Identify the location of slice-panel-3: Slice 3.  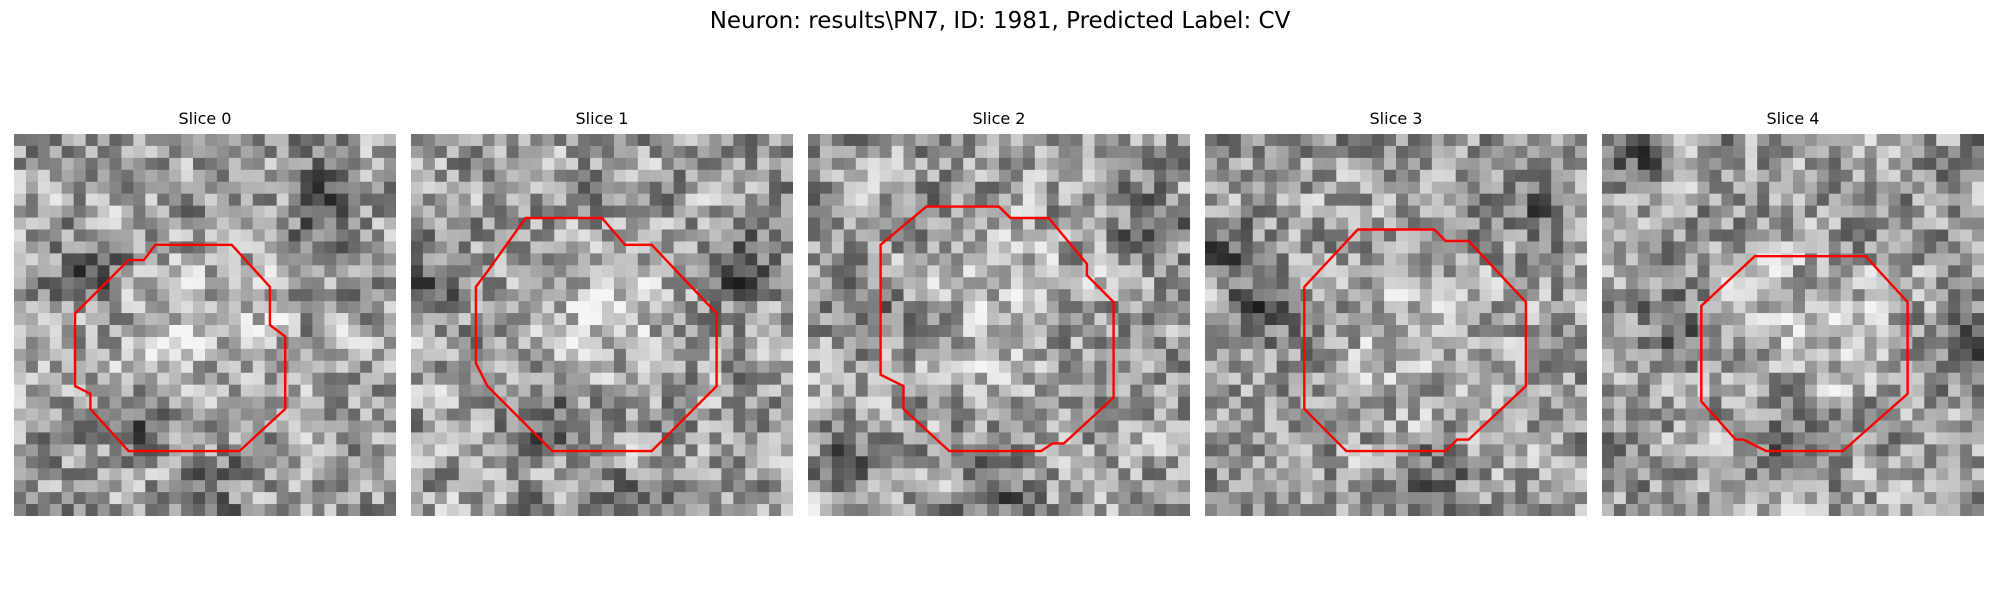
(1396, 312).